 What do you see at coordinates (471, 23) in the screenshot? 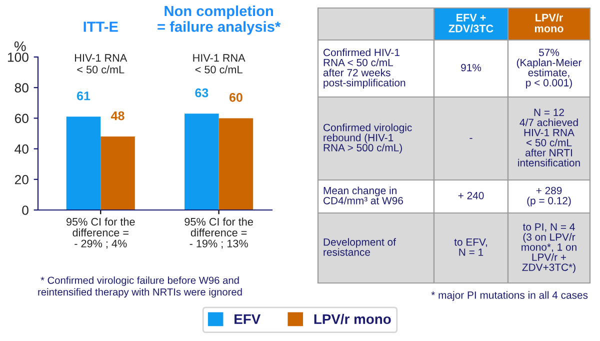
I see `category-label: EFV + ZDV/3TC` at bounding box center [471, 23].